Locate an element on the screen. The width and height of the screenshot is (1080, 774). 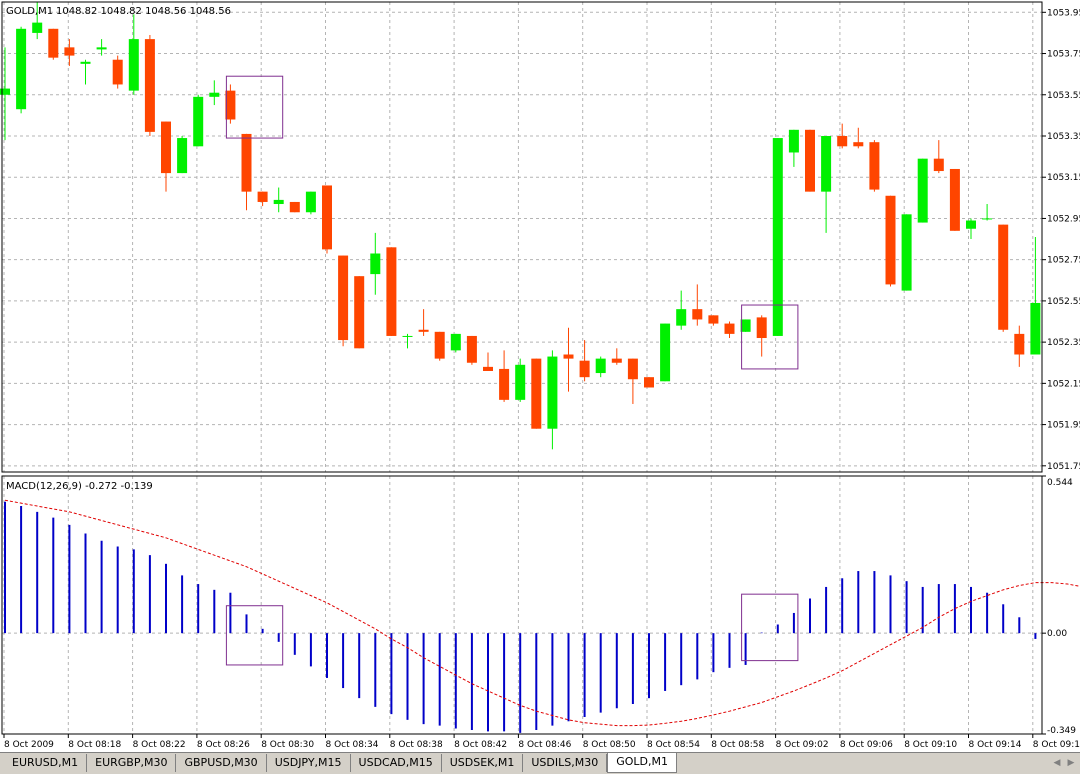
price-tick-label: 1052.95 is located at coordinates (1063, 219).